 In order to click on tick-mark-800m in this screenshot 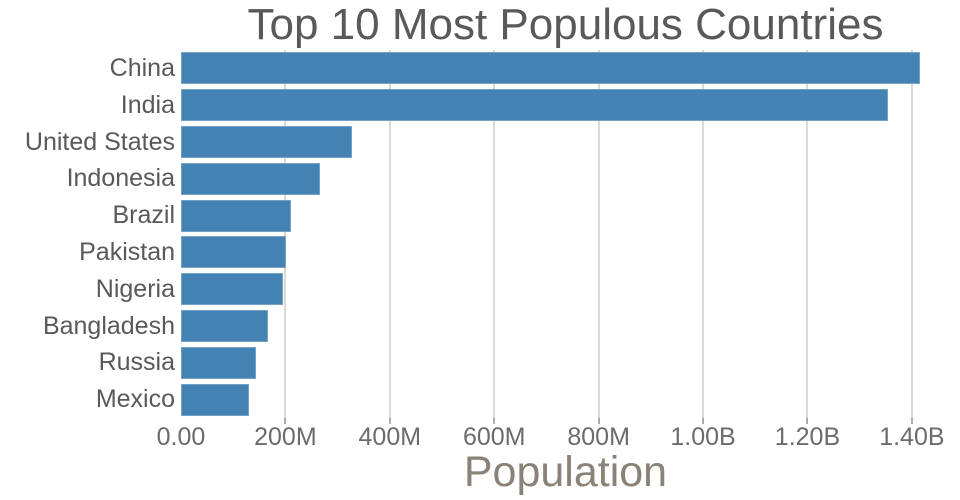, I will do `click(598, 421)`.